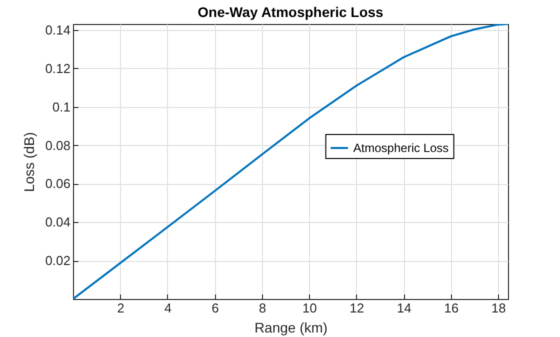 The image size is (560, 337). What do you see at coordinates (57, 222) in the screenshot?
I see `y-tick-label: 0.04` at bounding box center [57, 222].